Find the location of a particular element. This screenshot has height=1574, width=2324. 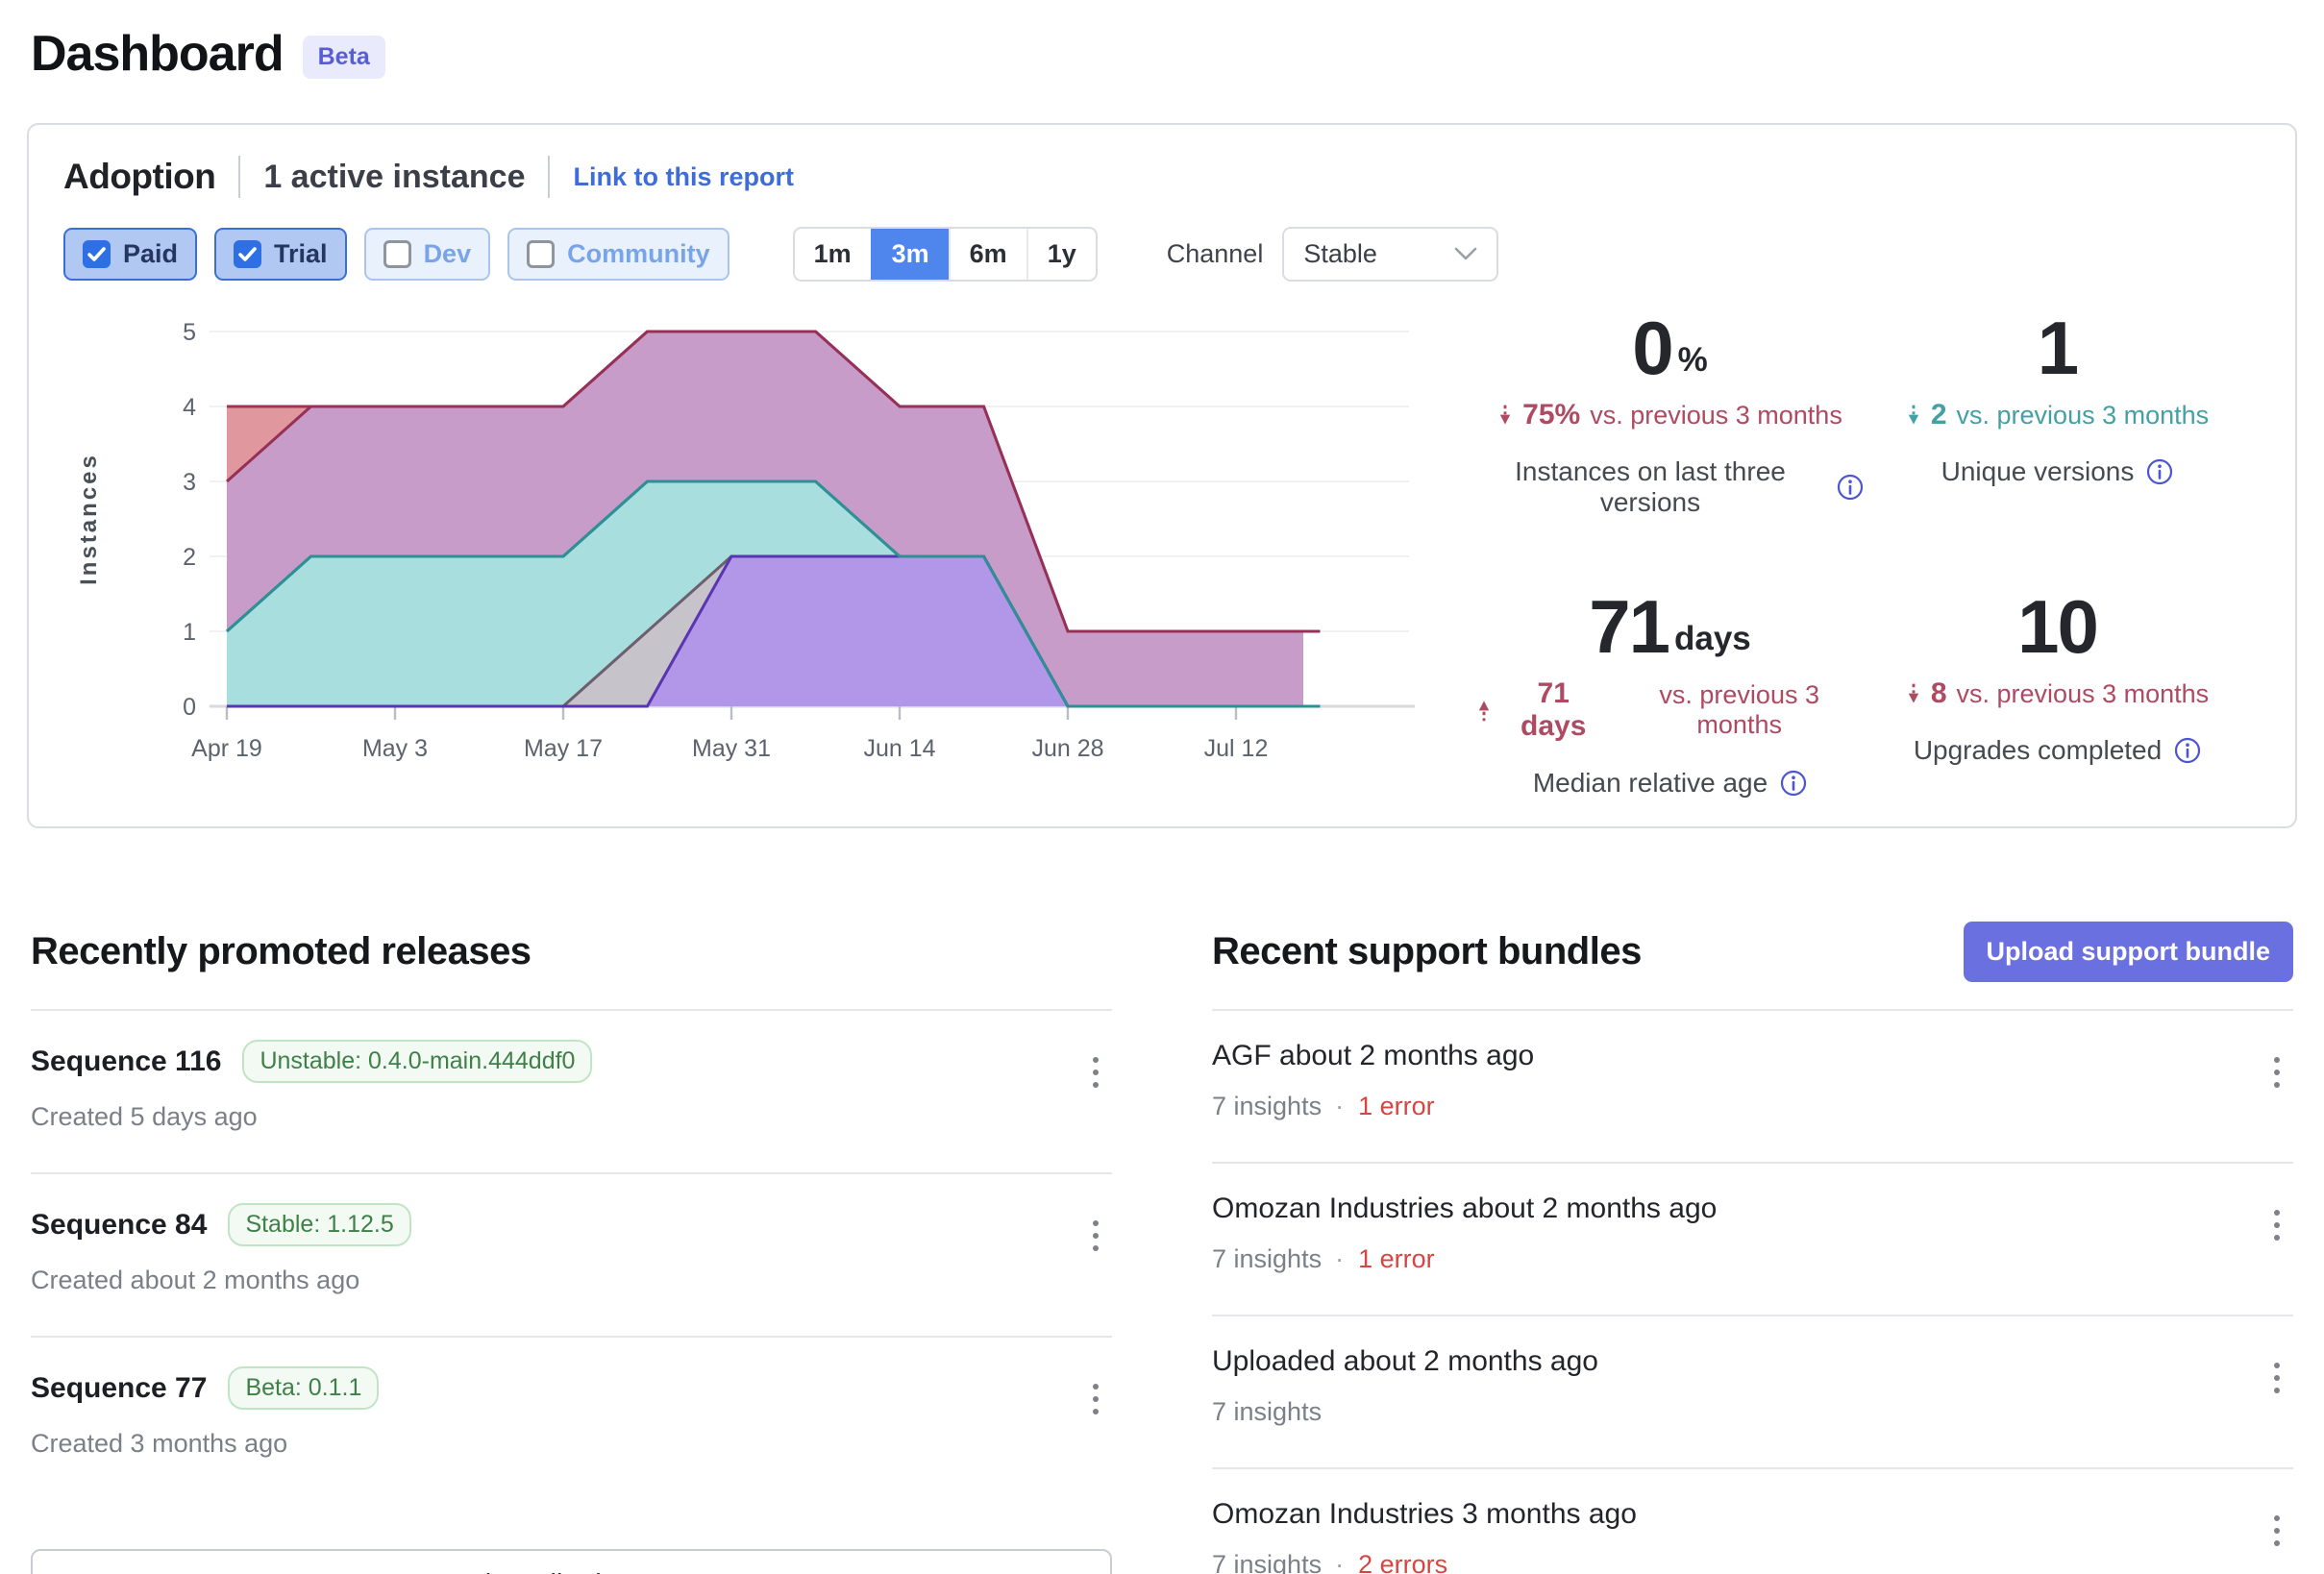

bundle-title: Omozan Industries 3 months ago is located at coordinates (1424, 1514).